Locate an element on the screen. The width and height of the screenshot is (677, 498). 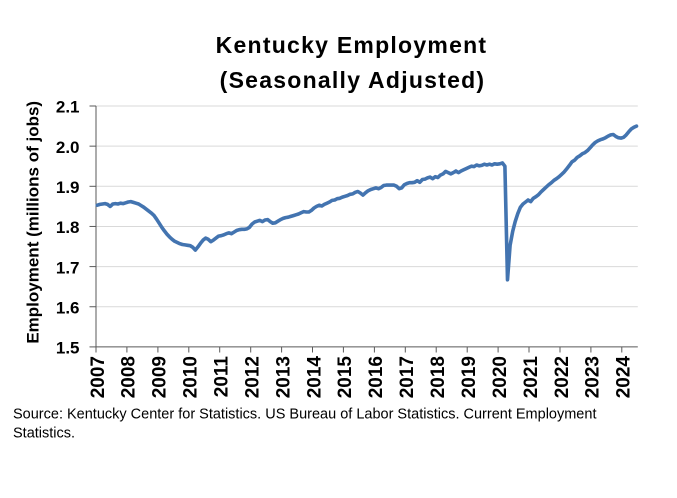
svg-text: 2.0 is located at coordinates (68, 147).